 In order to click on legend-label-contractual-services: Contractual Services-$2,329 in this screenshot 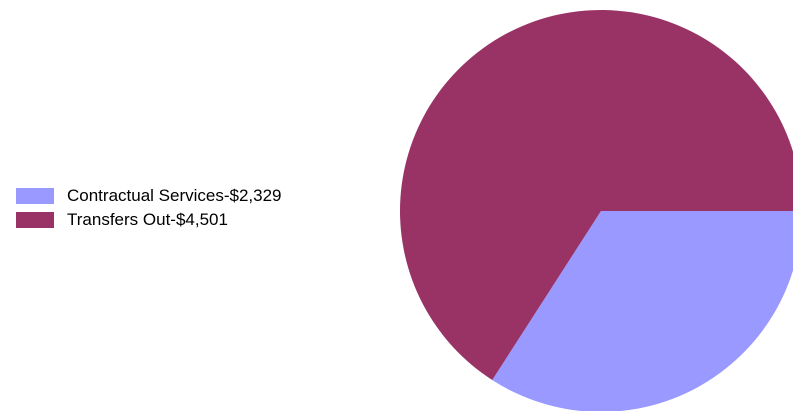, I will do `click(174, 195)`.